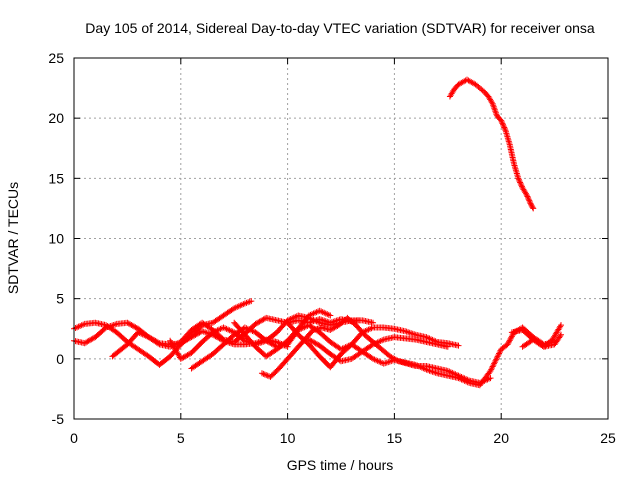 The width and height of the screenshot is (640, 480). What do you see at coordinates (56, 178) in the screenshot?
I see `y-tick-label: 15` at bounding box center [56, 178].